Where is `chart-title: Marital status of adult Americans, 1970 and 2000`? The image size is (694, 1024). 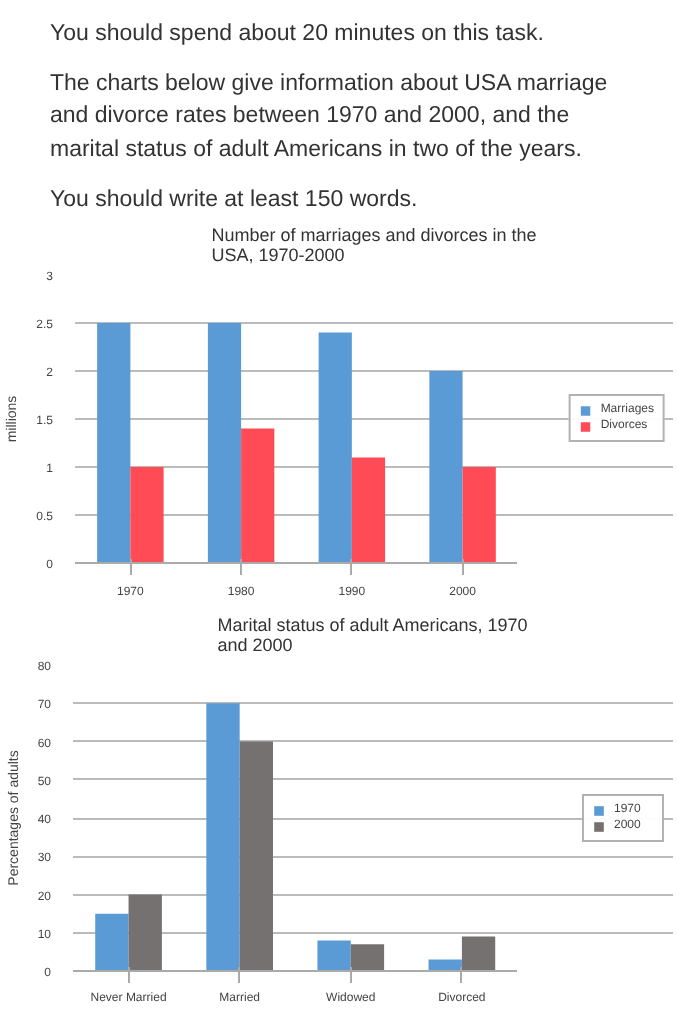
chart-title: Marital status of adult Americans, 1970 and 2000 is located at coordinates (372, 635).